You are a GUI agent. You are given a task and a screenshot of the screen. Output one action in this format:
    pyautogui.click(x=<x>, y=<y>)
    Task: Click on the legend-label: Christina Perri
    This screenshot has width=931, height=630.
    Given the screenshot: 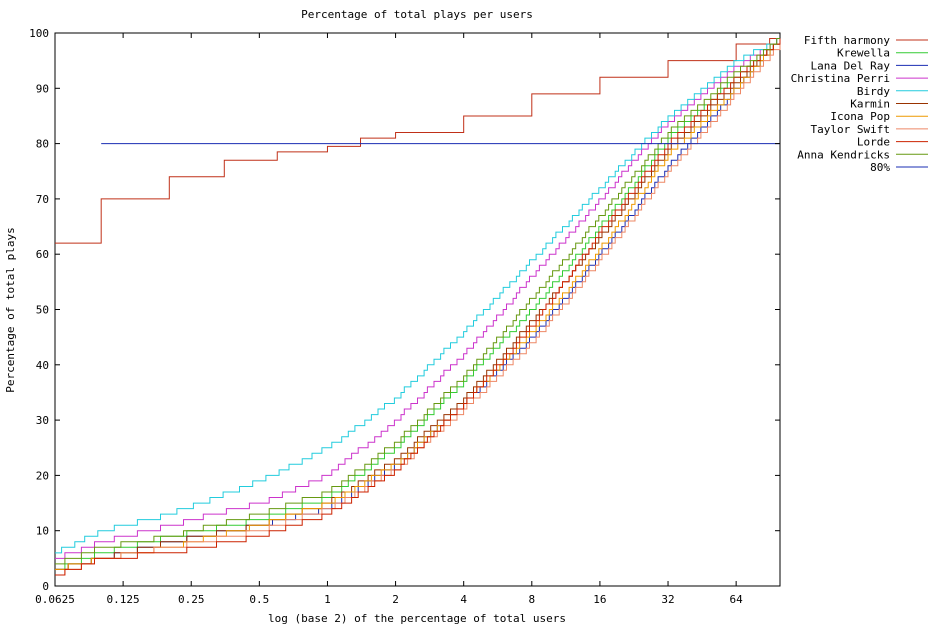 What is the action you would take?
    pyautogui.click(x=840, y=78)
    